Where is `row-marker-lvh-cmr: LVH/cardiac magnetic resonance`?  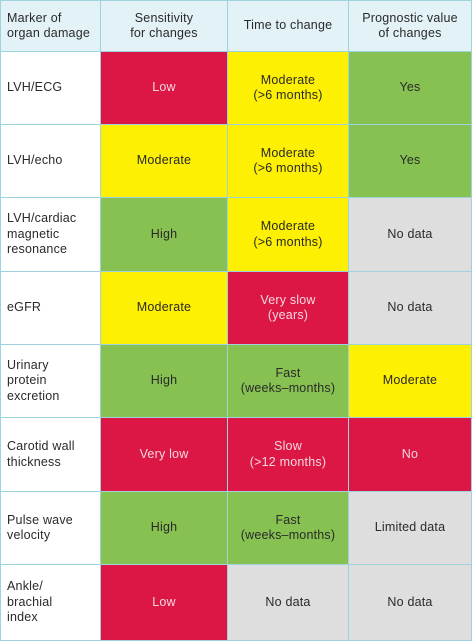
row-marker-lvh-cmr: LVH/cardiac magnetic resonance is located at coordinates (50, 235).